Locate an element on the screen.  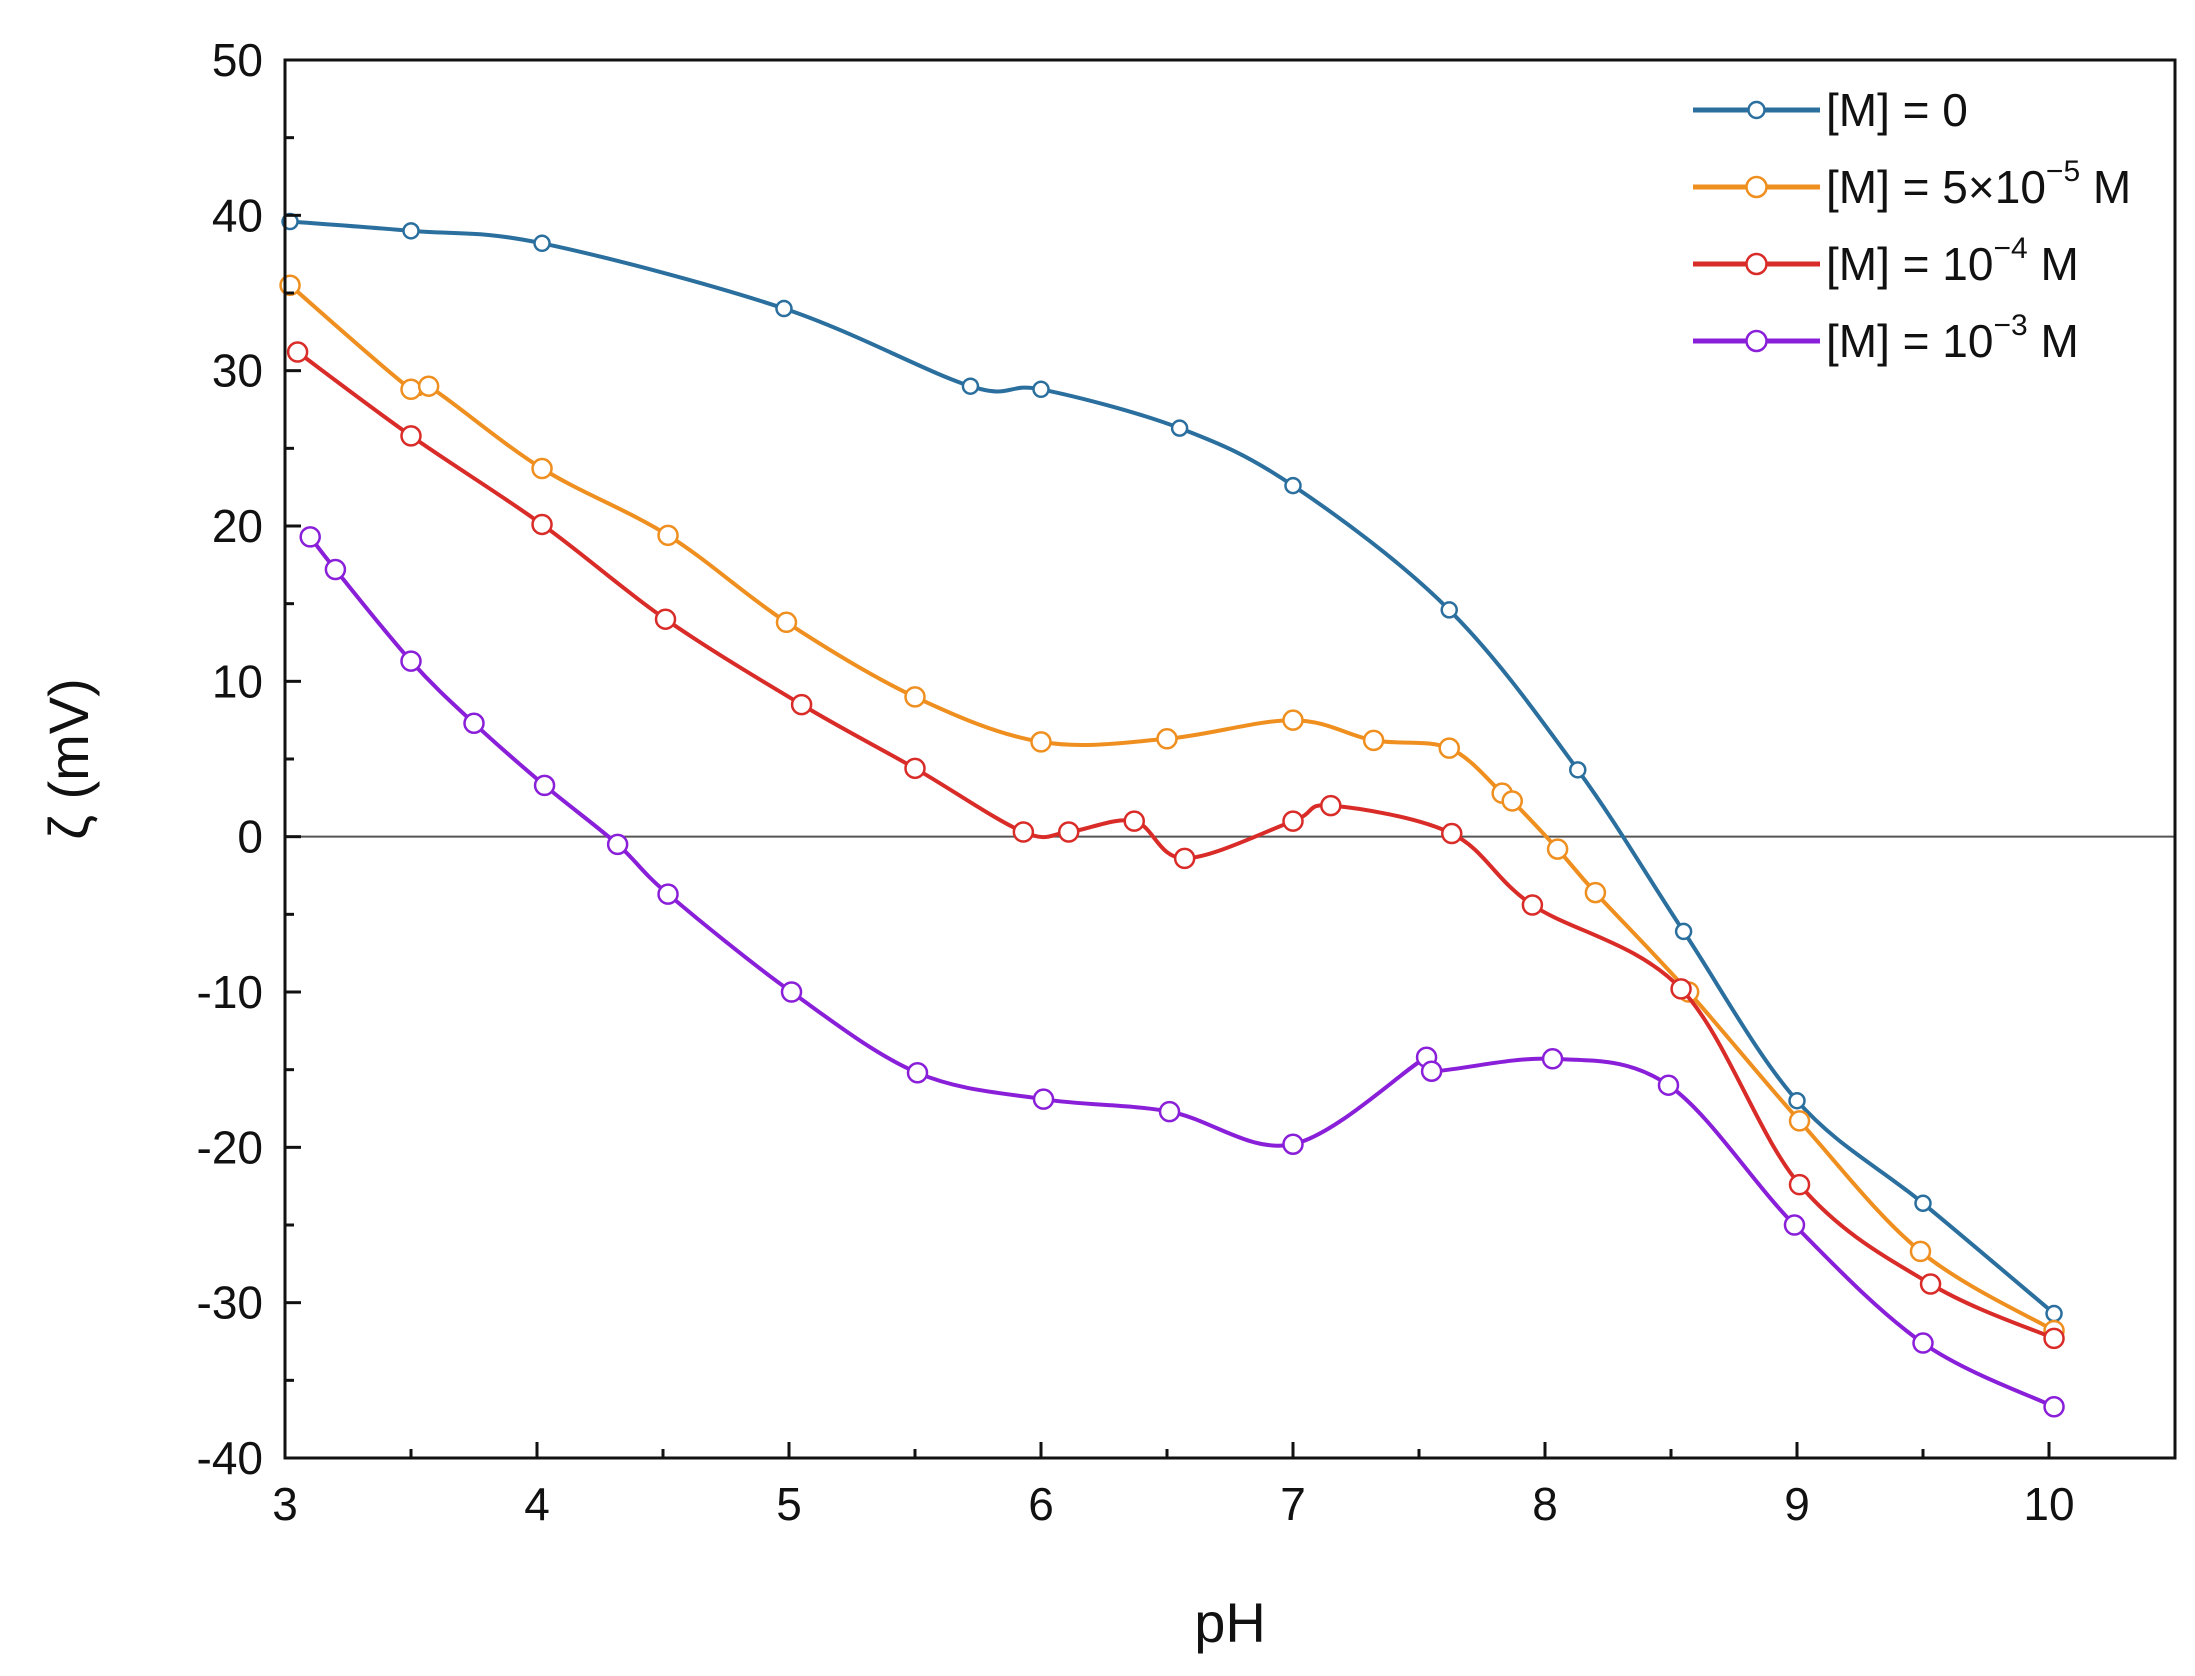
y-tick-label: 30 is located at coordinates (237, 371).